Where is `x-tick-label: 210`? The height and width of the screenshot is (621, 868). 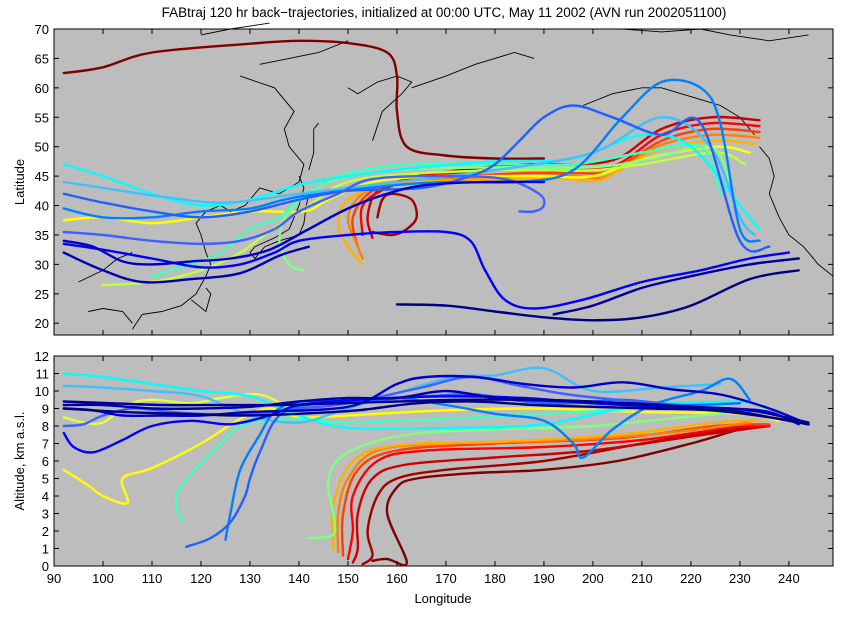 x-tick-label: 210 is located at coordinates (642, 578).